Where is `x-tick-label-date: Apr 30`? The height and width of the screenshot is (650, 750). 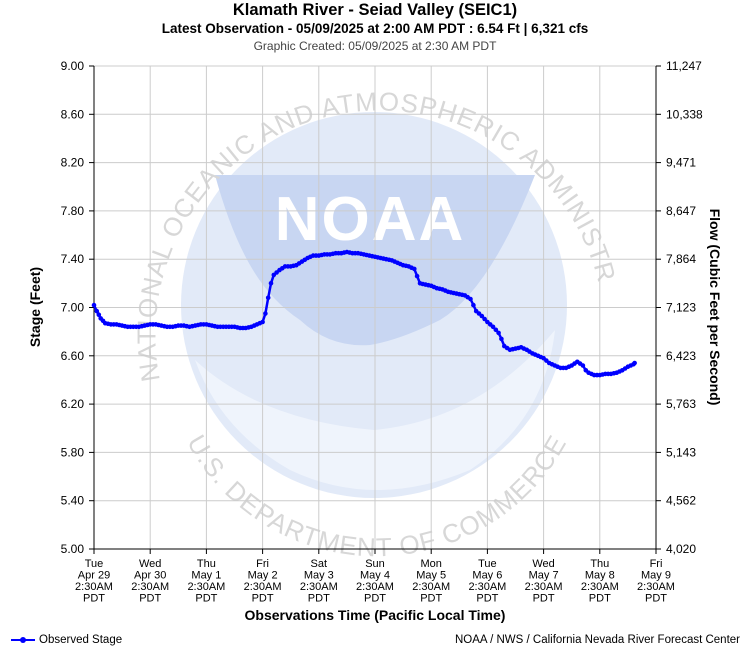 x-tick-label-date: Apr 30 is located at coordinates (150, 576).